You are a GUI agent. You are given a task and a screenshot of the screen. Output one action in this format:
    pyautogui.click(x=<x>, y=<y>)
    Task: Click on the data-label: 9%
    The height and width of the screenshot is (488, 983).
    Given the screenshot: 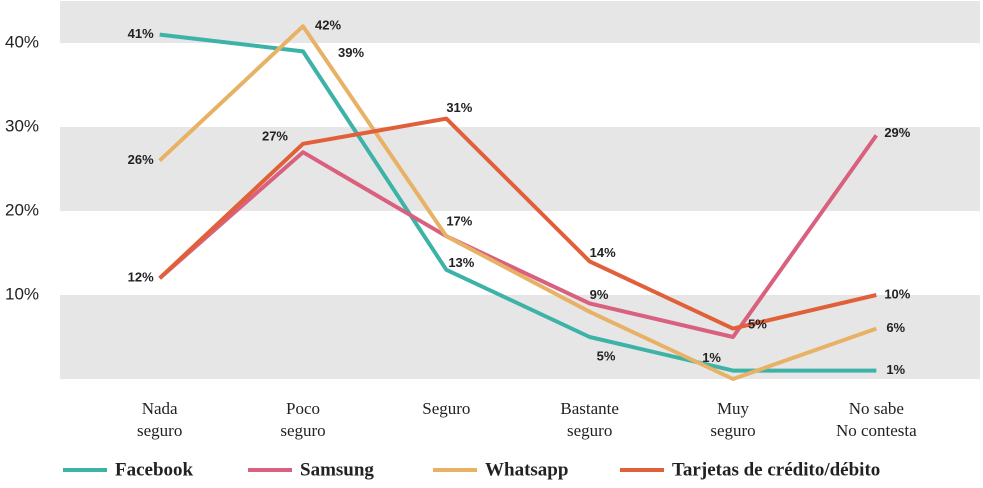 What is the action you would take?
    pyautogui.click(x=599, y=294)
    